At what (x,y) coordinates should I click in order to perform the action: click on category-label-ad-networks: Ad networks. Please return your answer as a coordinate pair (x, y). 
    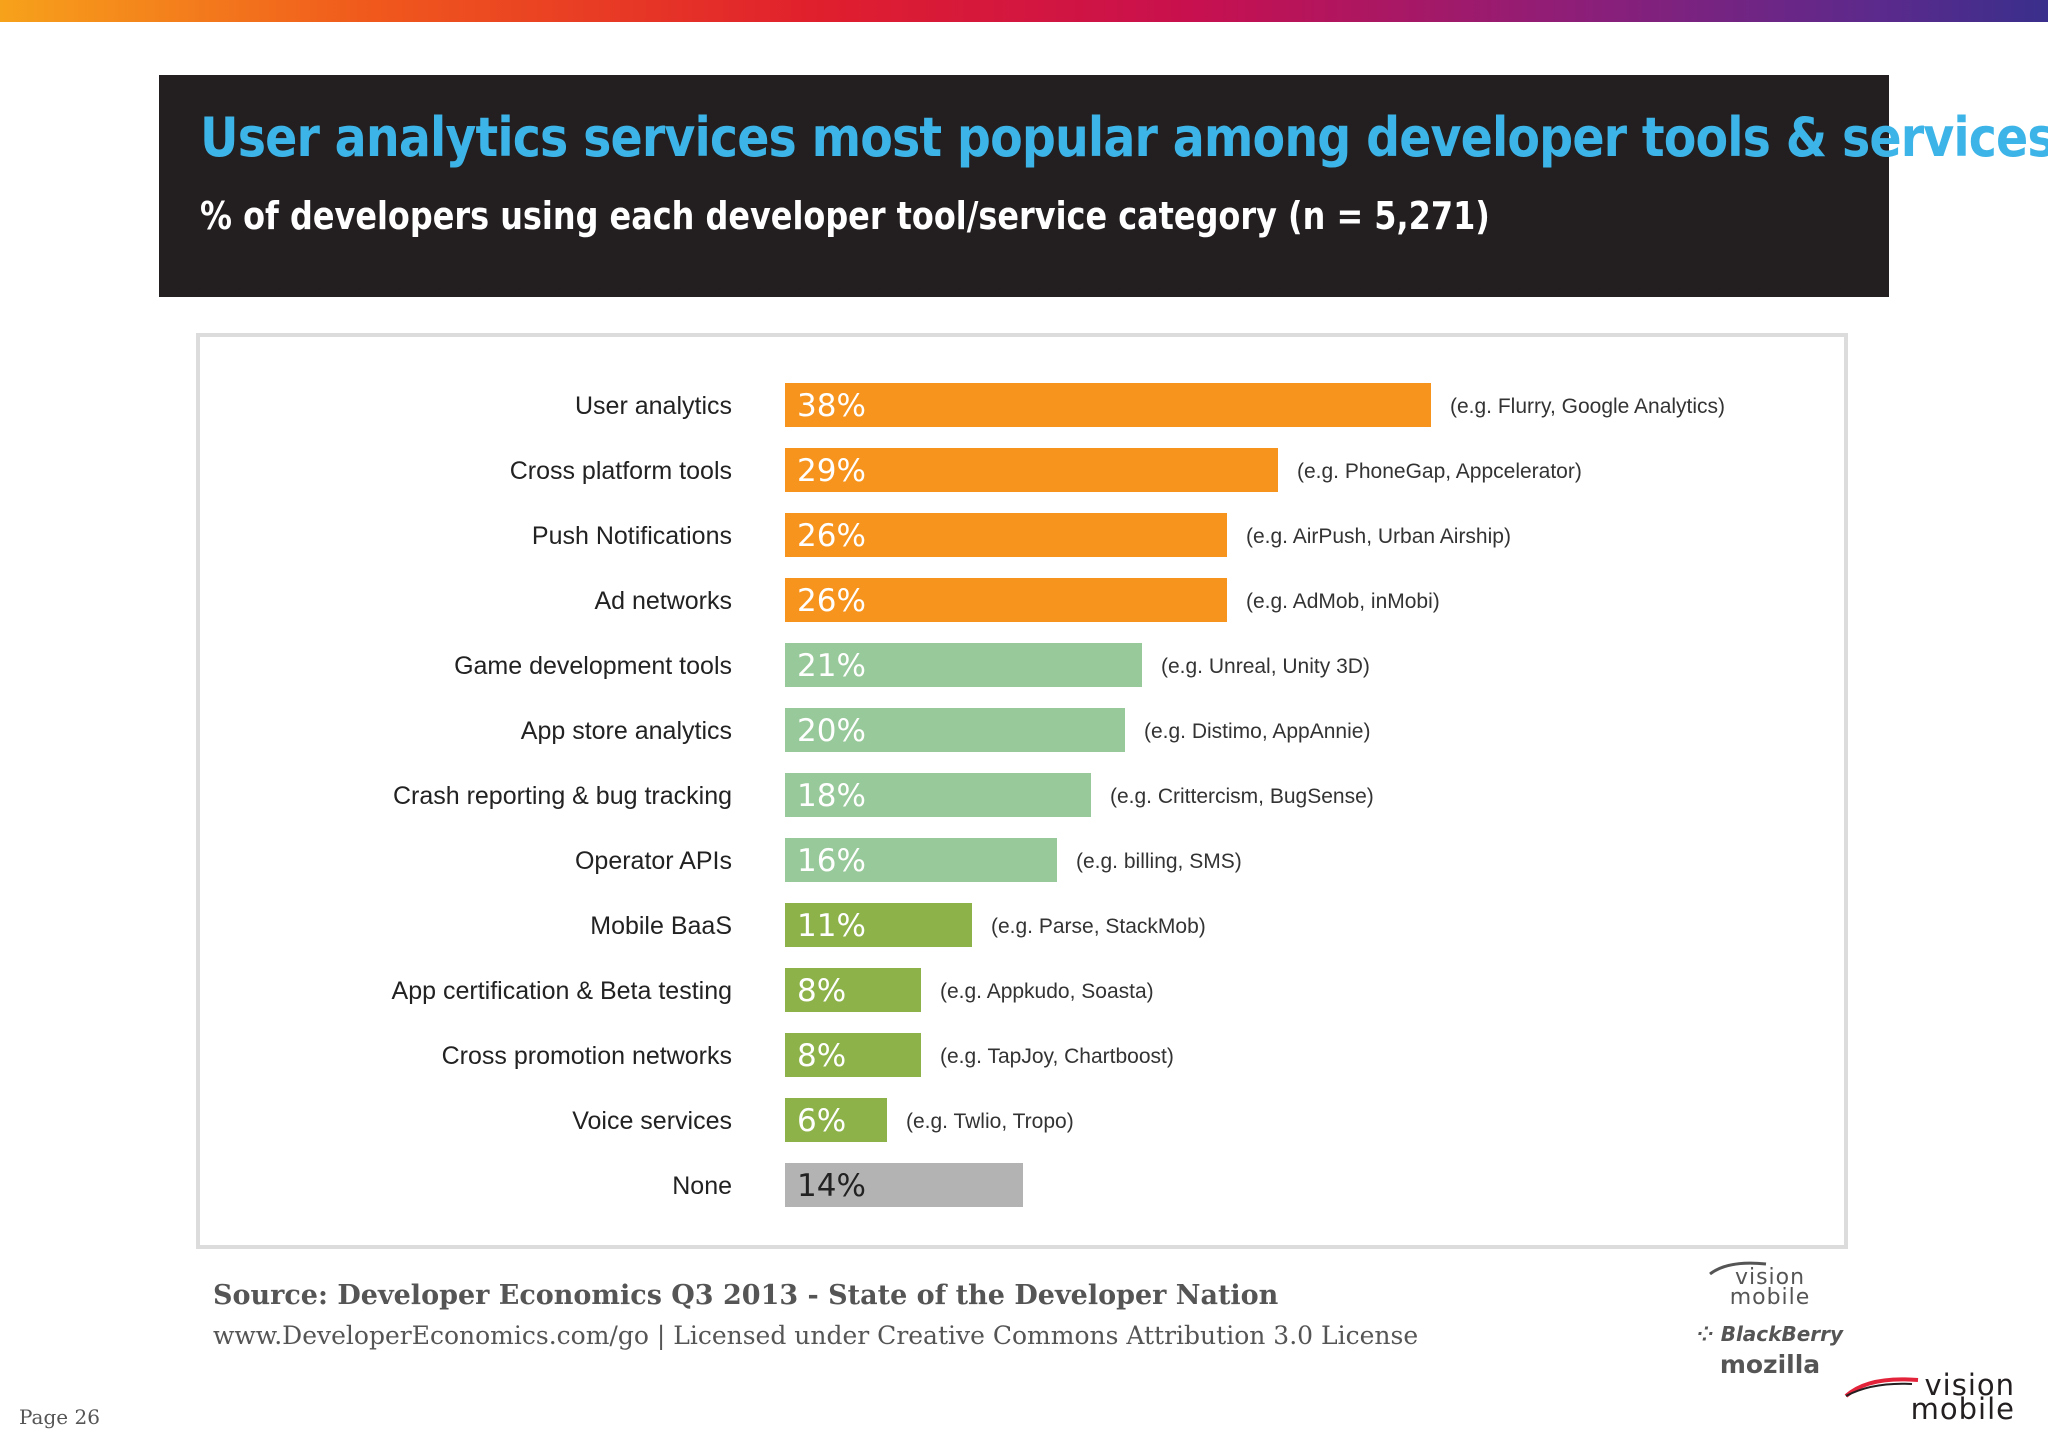
    Looking at the image, I should click on (663, 601).